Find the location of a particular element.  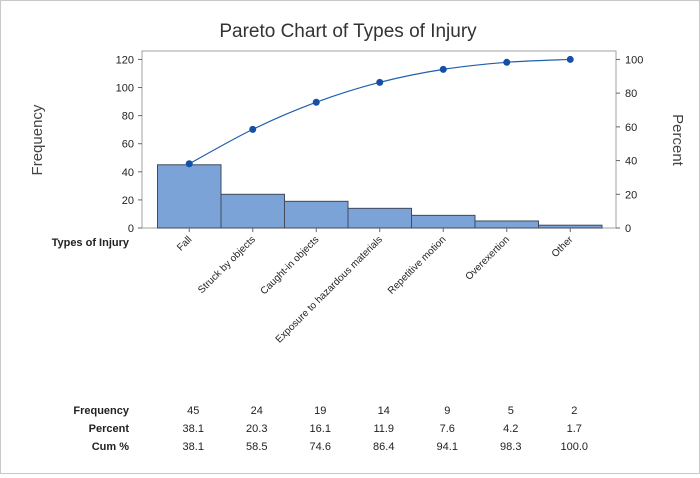

y-tick-label: 120 is located at coordinates (125, 60).